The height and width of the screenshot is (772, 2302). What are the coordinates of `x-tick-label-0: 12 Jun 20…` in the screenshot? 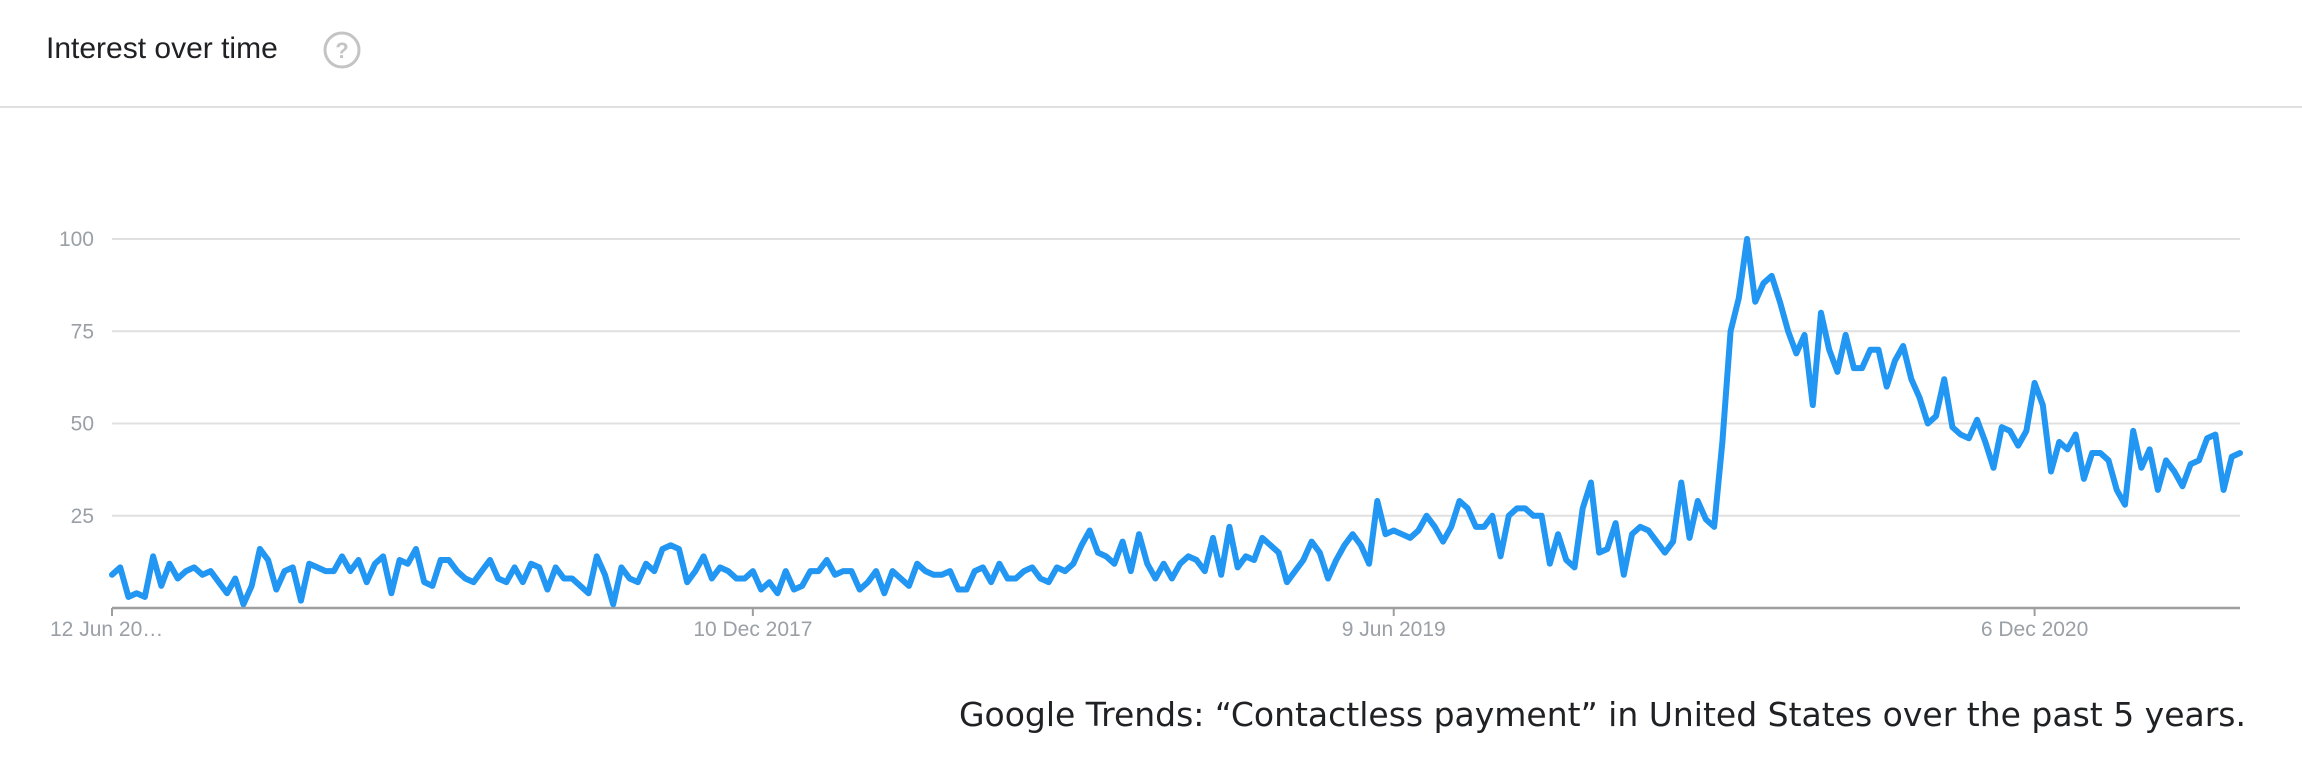 It's located at (106, 629).